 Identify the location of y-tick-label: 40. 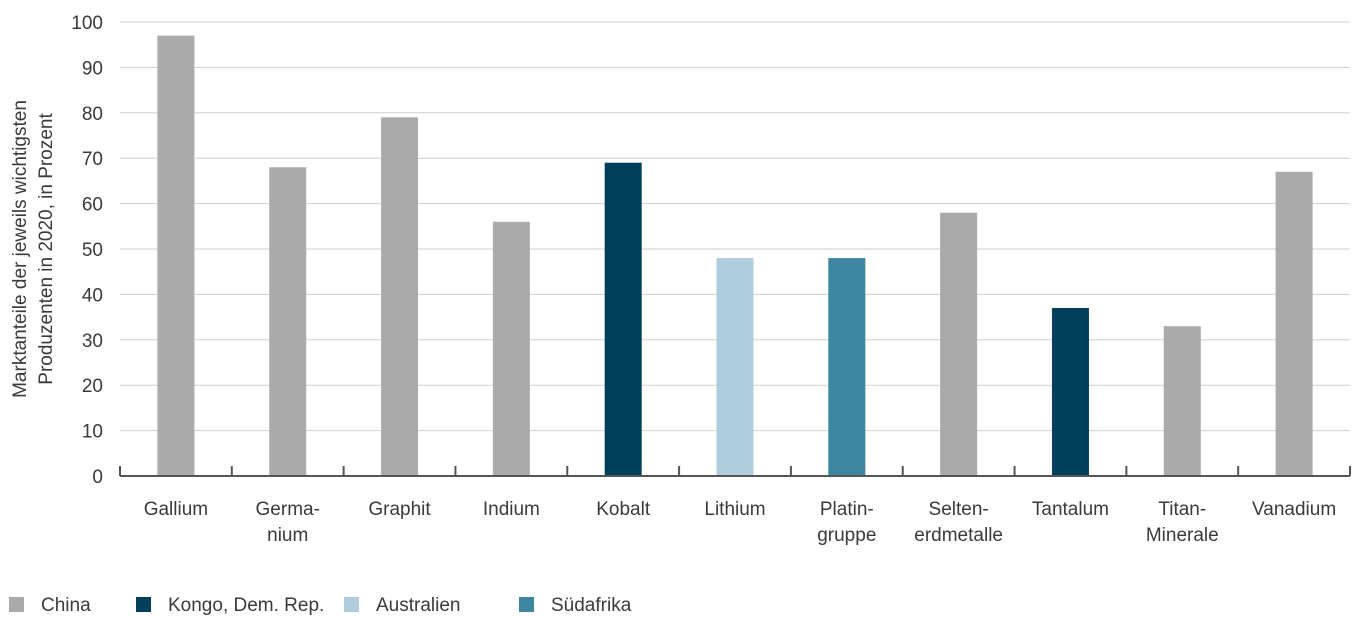
(92, 295).